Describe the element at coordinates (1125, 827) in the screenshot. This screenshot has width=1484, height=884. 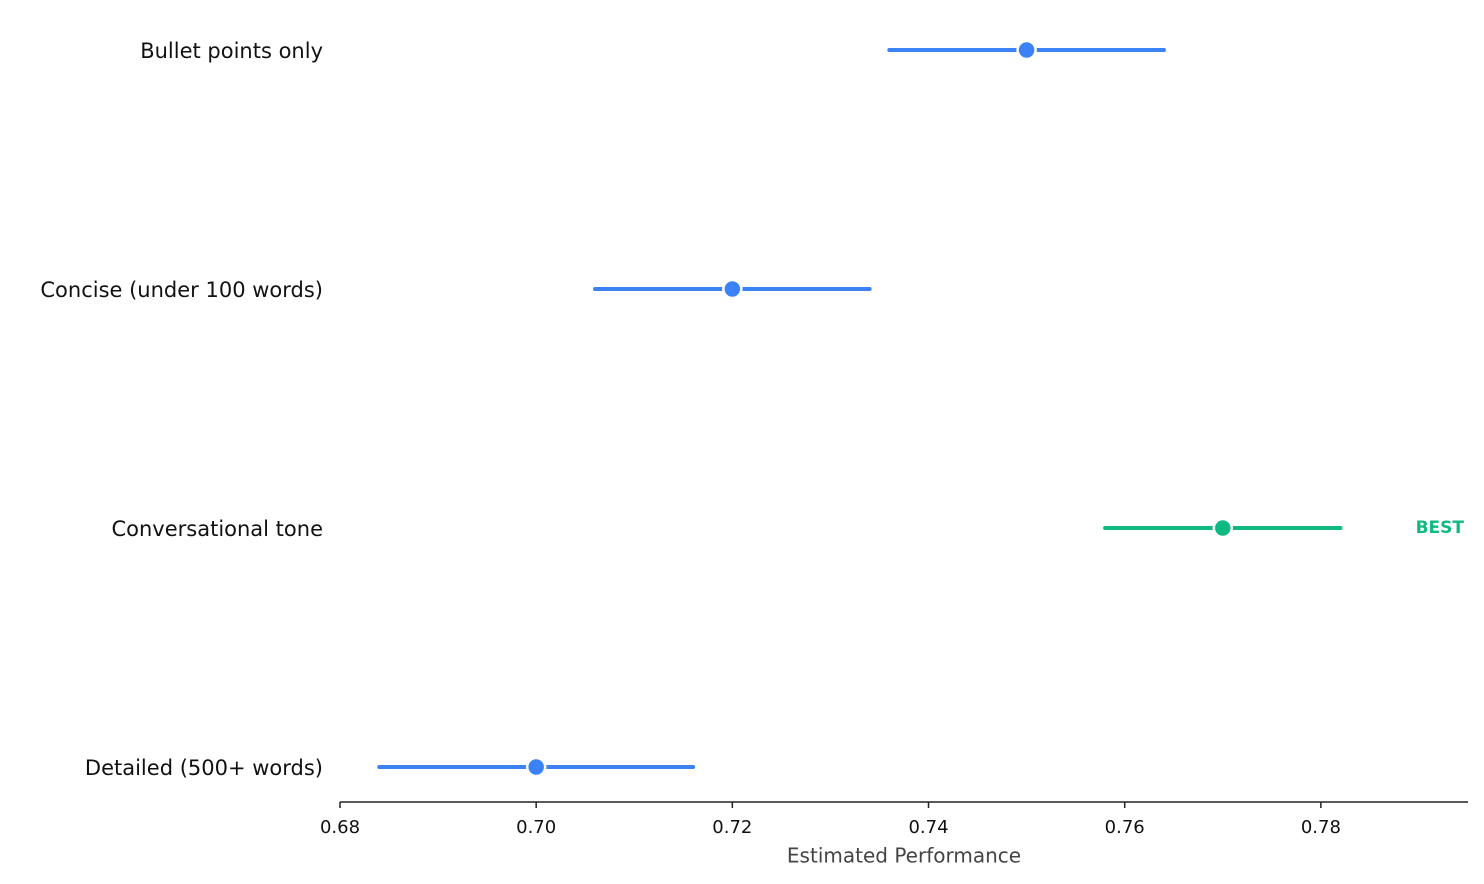
I see `x-tick-label: 0.76` at that location.